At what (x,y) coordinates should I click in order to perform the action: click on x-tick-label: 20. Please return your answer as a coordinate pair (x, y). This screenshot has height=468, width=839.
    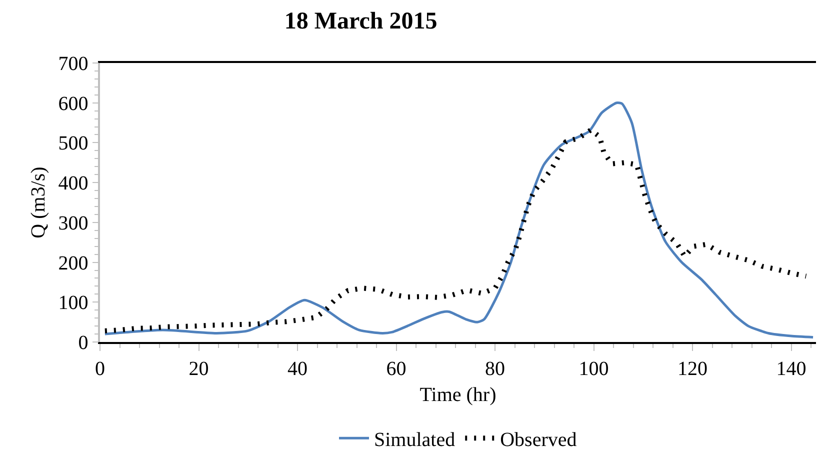
    Looking at the image, I should click on (198, 369).